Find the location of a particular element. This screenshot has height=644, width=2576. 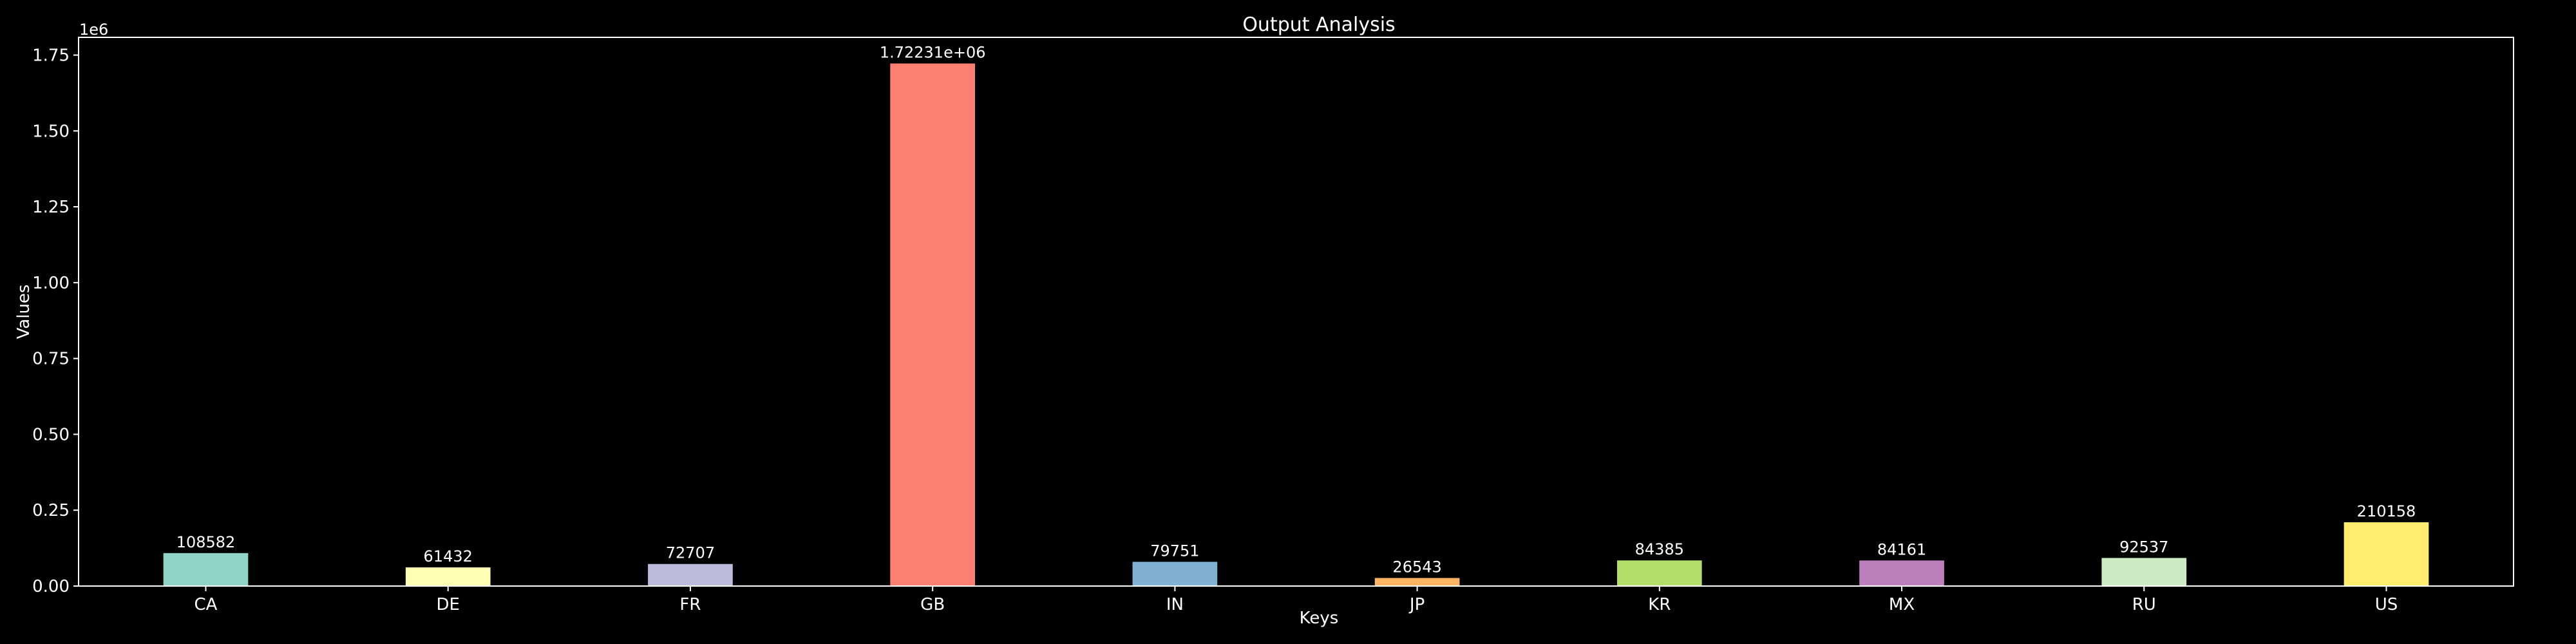

bar-kr is located at coordinates (1659, 573).